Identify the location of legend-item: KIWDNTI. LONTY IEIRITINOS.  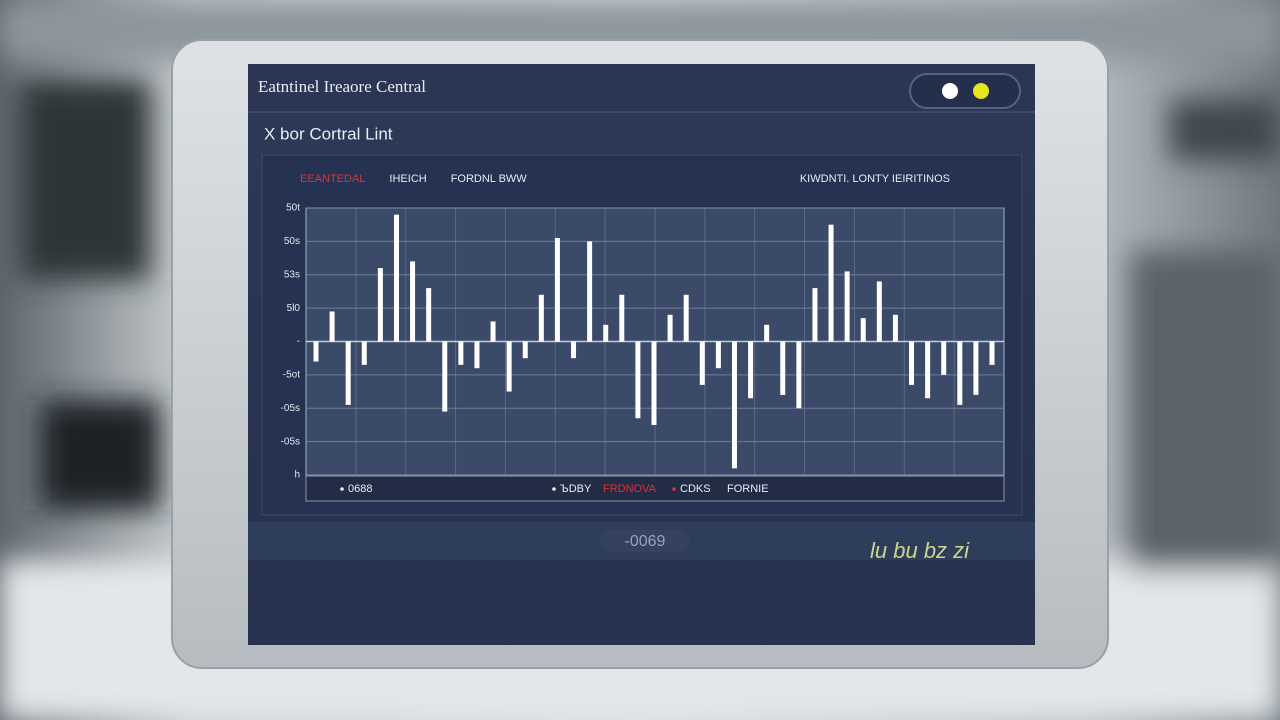
(875, 179).